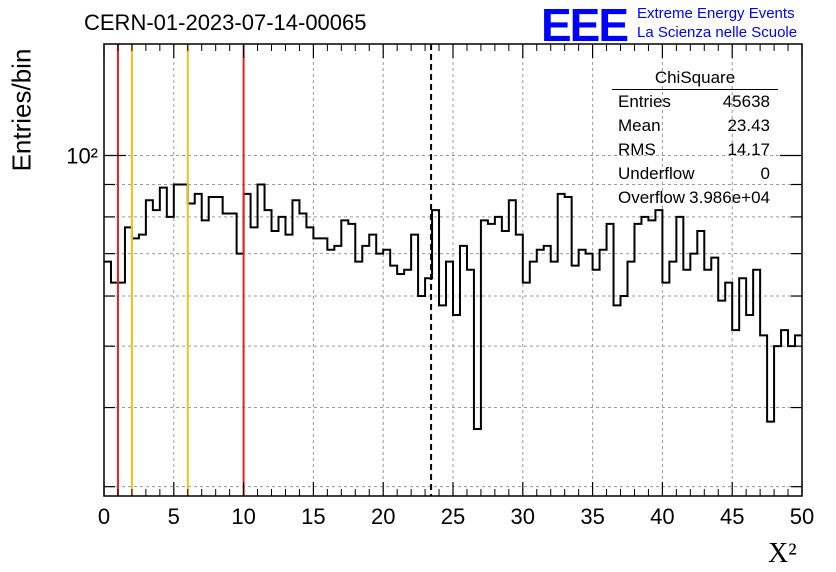  What do you see at coordinates (782, 553) in the screenshot?
I see `x-axis-label: X²` at bounding box center [782, 553].